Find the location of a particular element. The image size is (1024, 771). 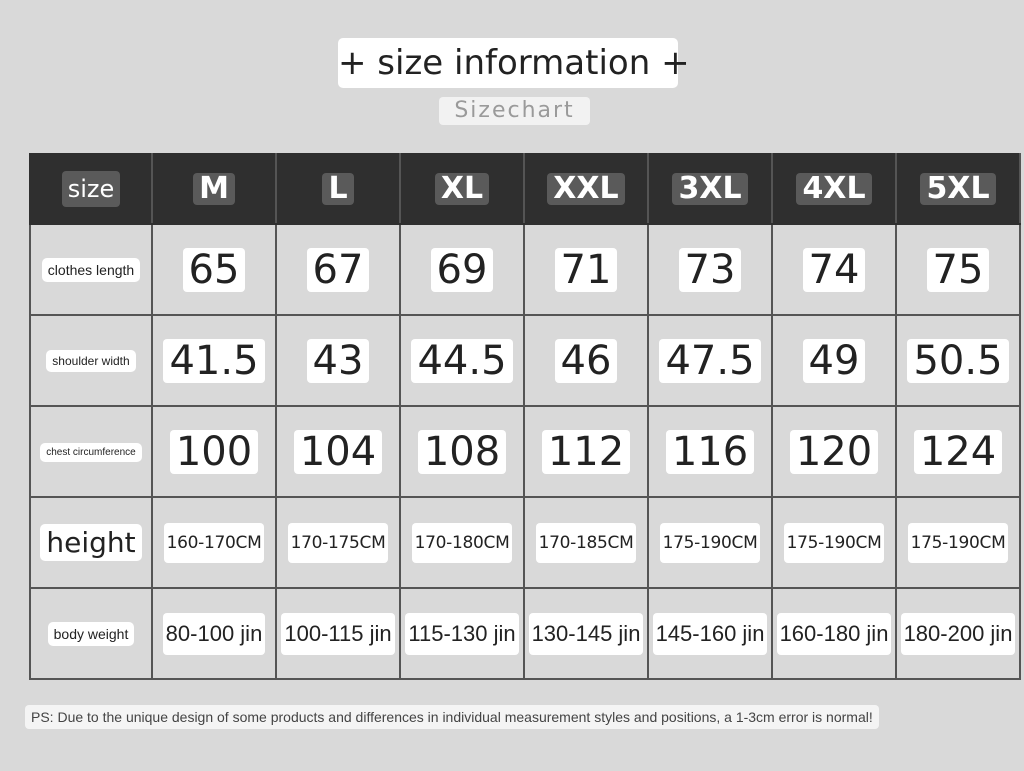

row-label-cell: clothes length is located at coordinates (91, 269).